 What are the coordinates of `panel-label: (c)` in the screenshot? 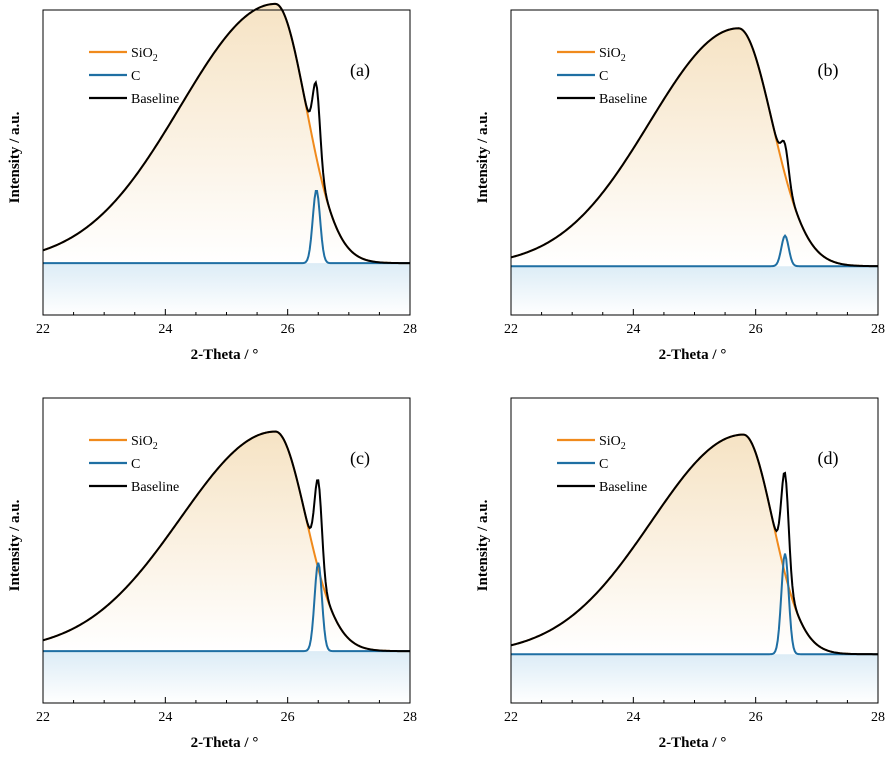 It's located at (360, 458).